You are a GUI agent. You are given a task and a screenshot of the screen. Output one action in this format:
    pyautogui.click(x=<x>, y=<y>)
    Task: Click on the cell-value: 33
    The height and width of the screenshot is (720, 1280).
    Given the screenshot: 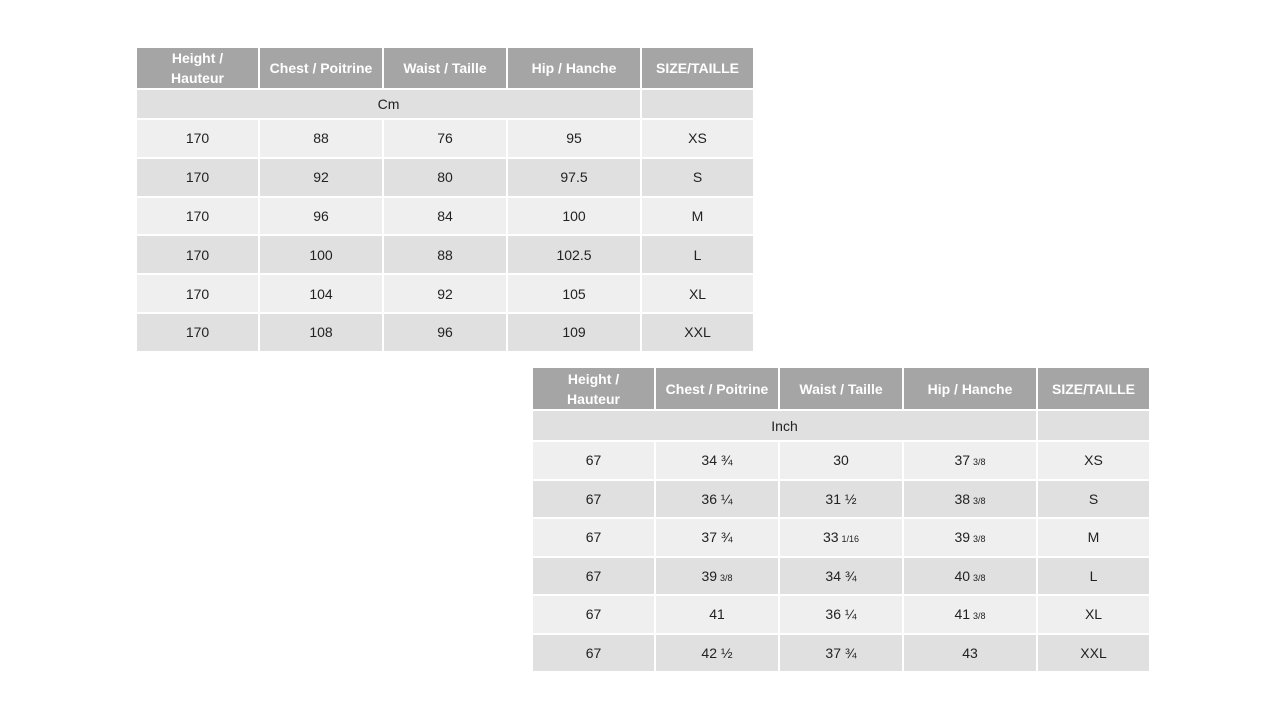 What is the action you would take?
    pyautogui.click(x=830, y=537)
    